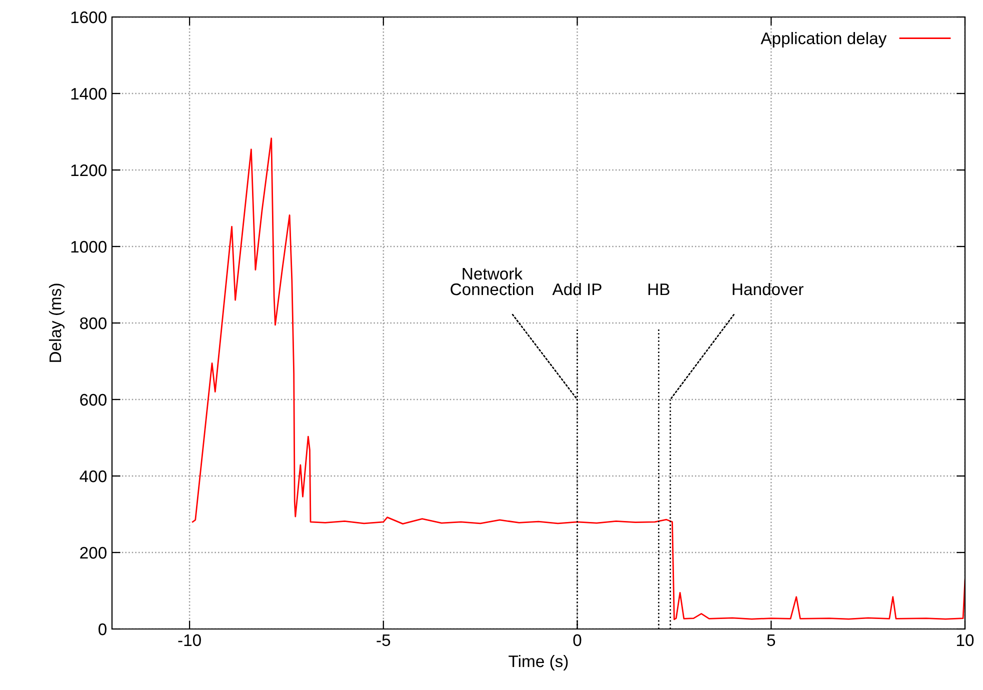 This screenshot has height=690, width=983. I want to click on y-tick-label: 800, so click(93, 323).